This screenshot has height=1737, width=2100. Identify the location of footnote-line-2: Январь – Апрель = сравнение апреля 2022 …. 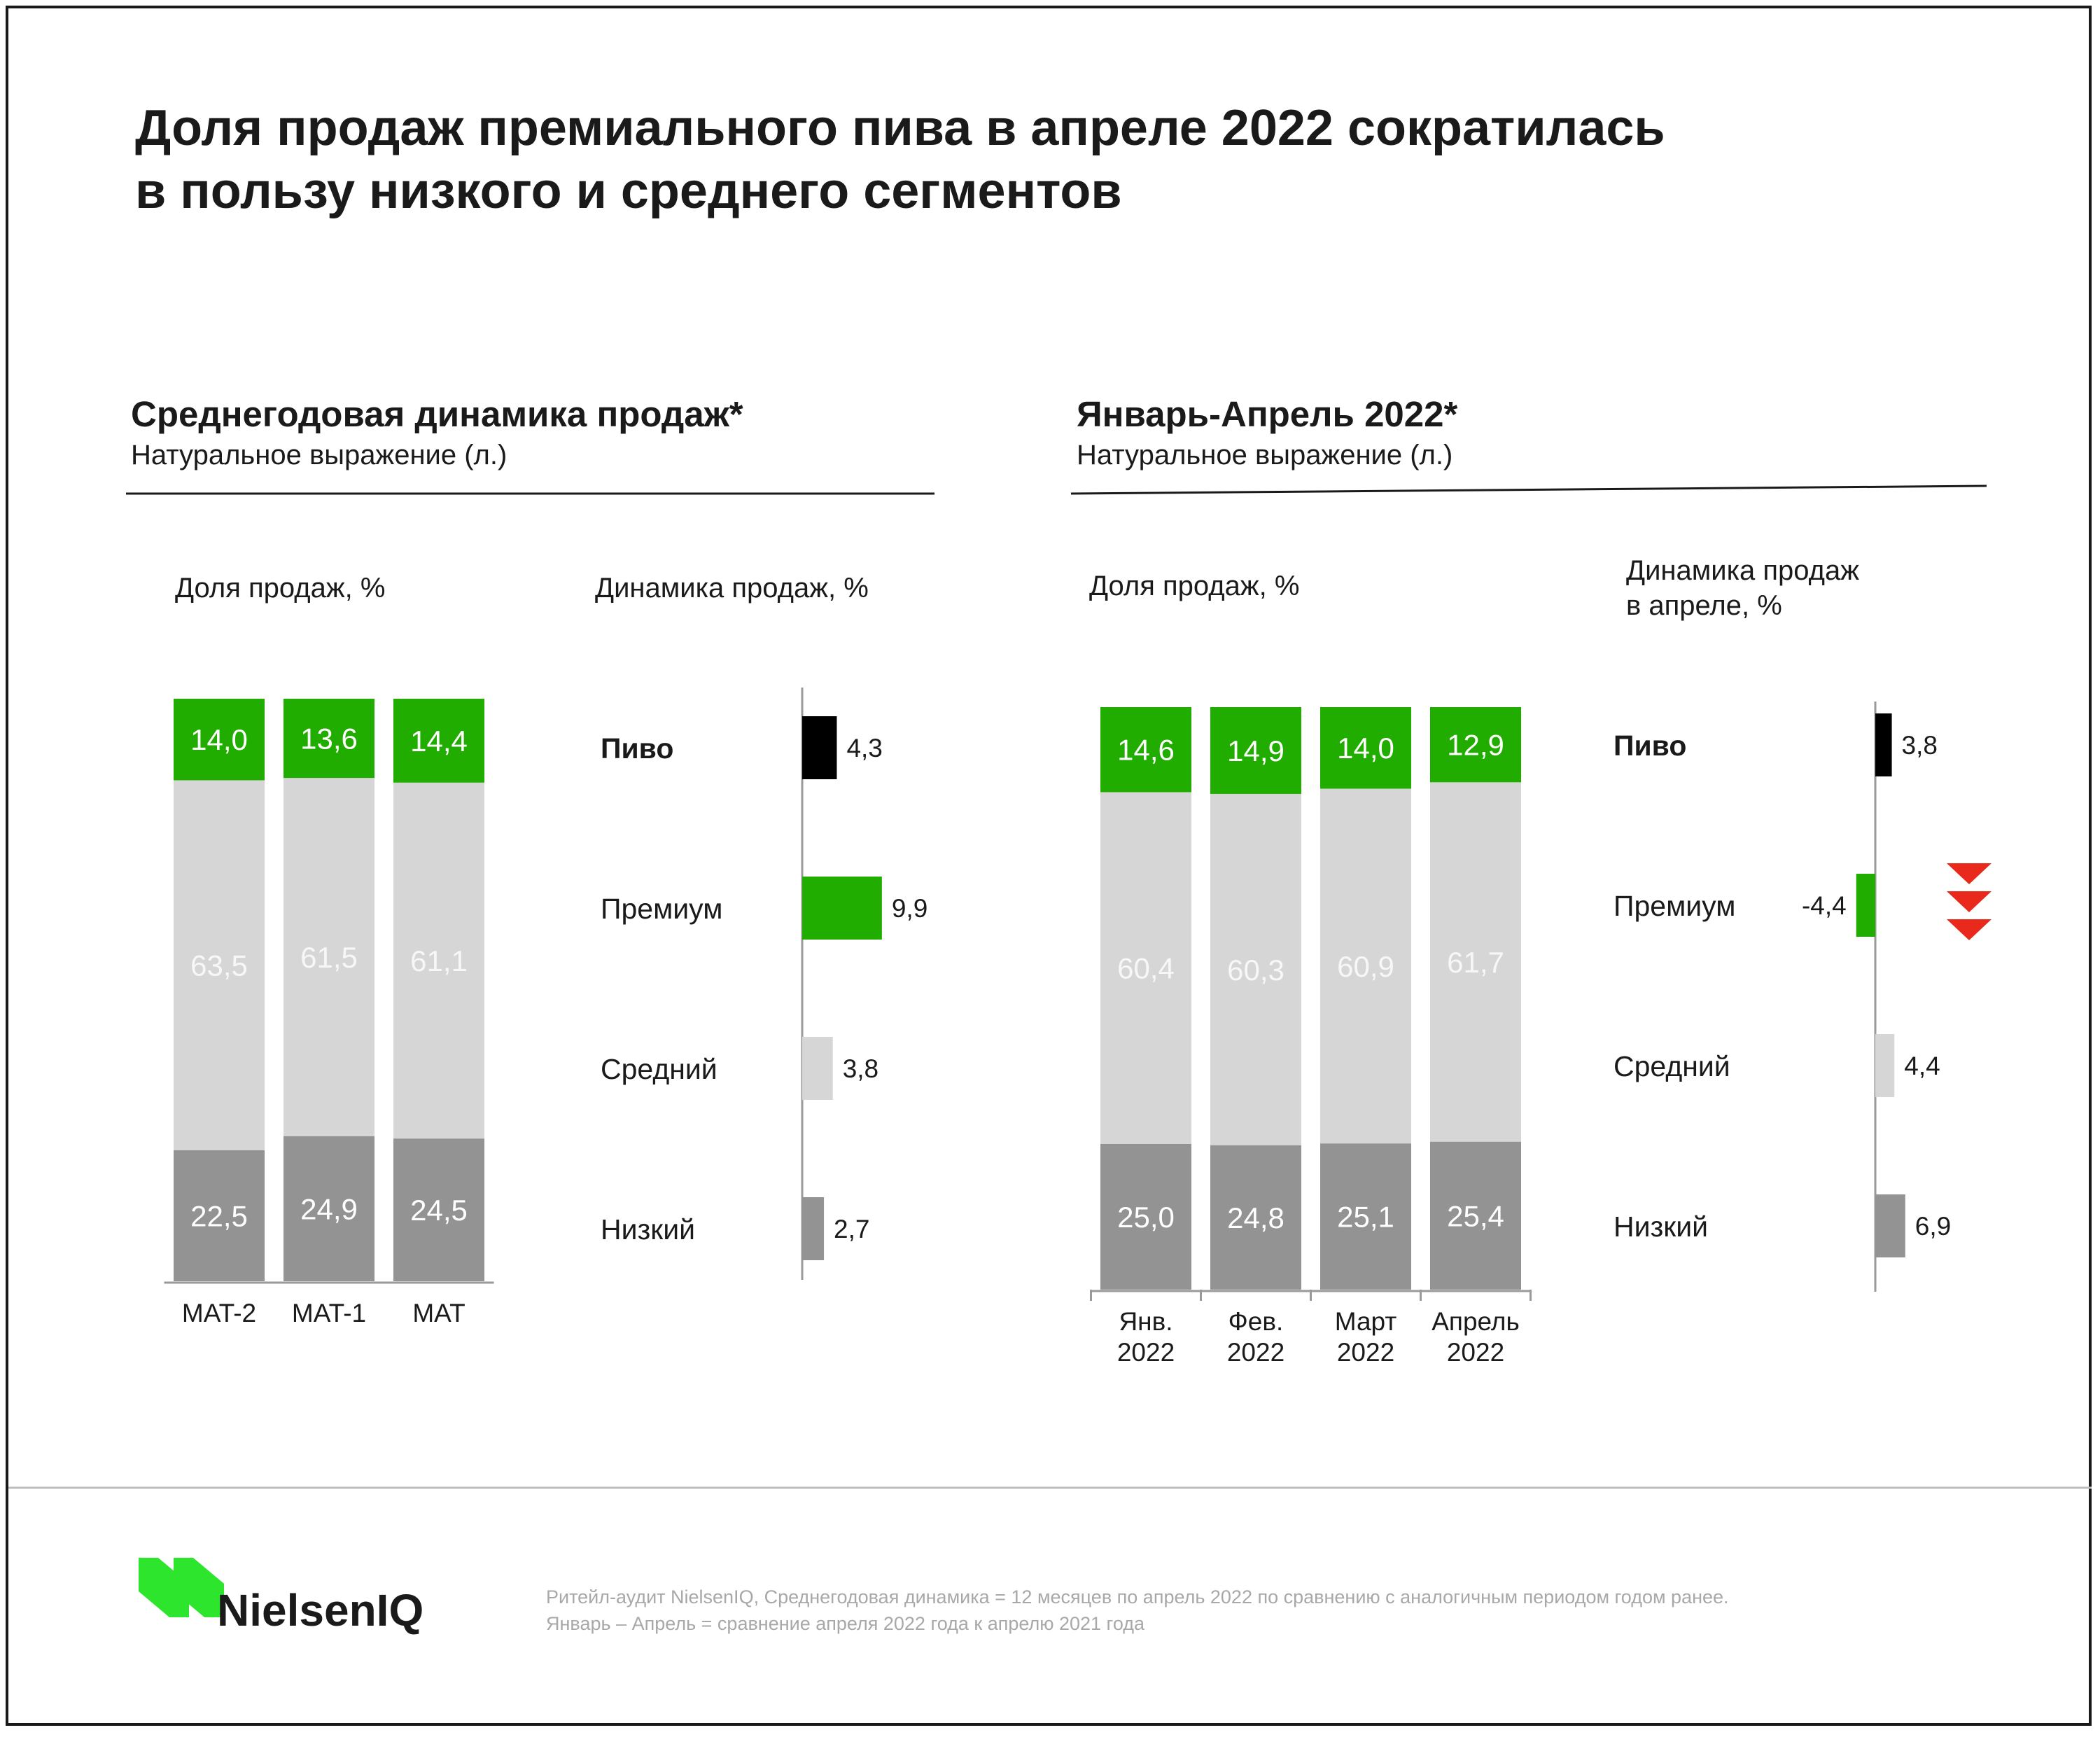
(845, 1623).